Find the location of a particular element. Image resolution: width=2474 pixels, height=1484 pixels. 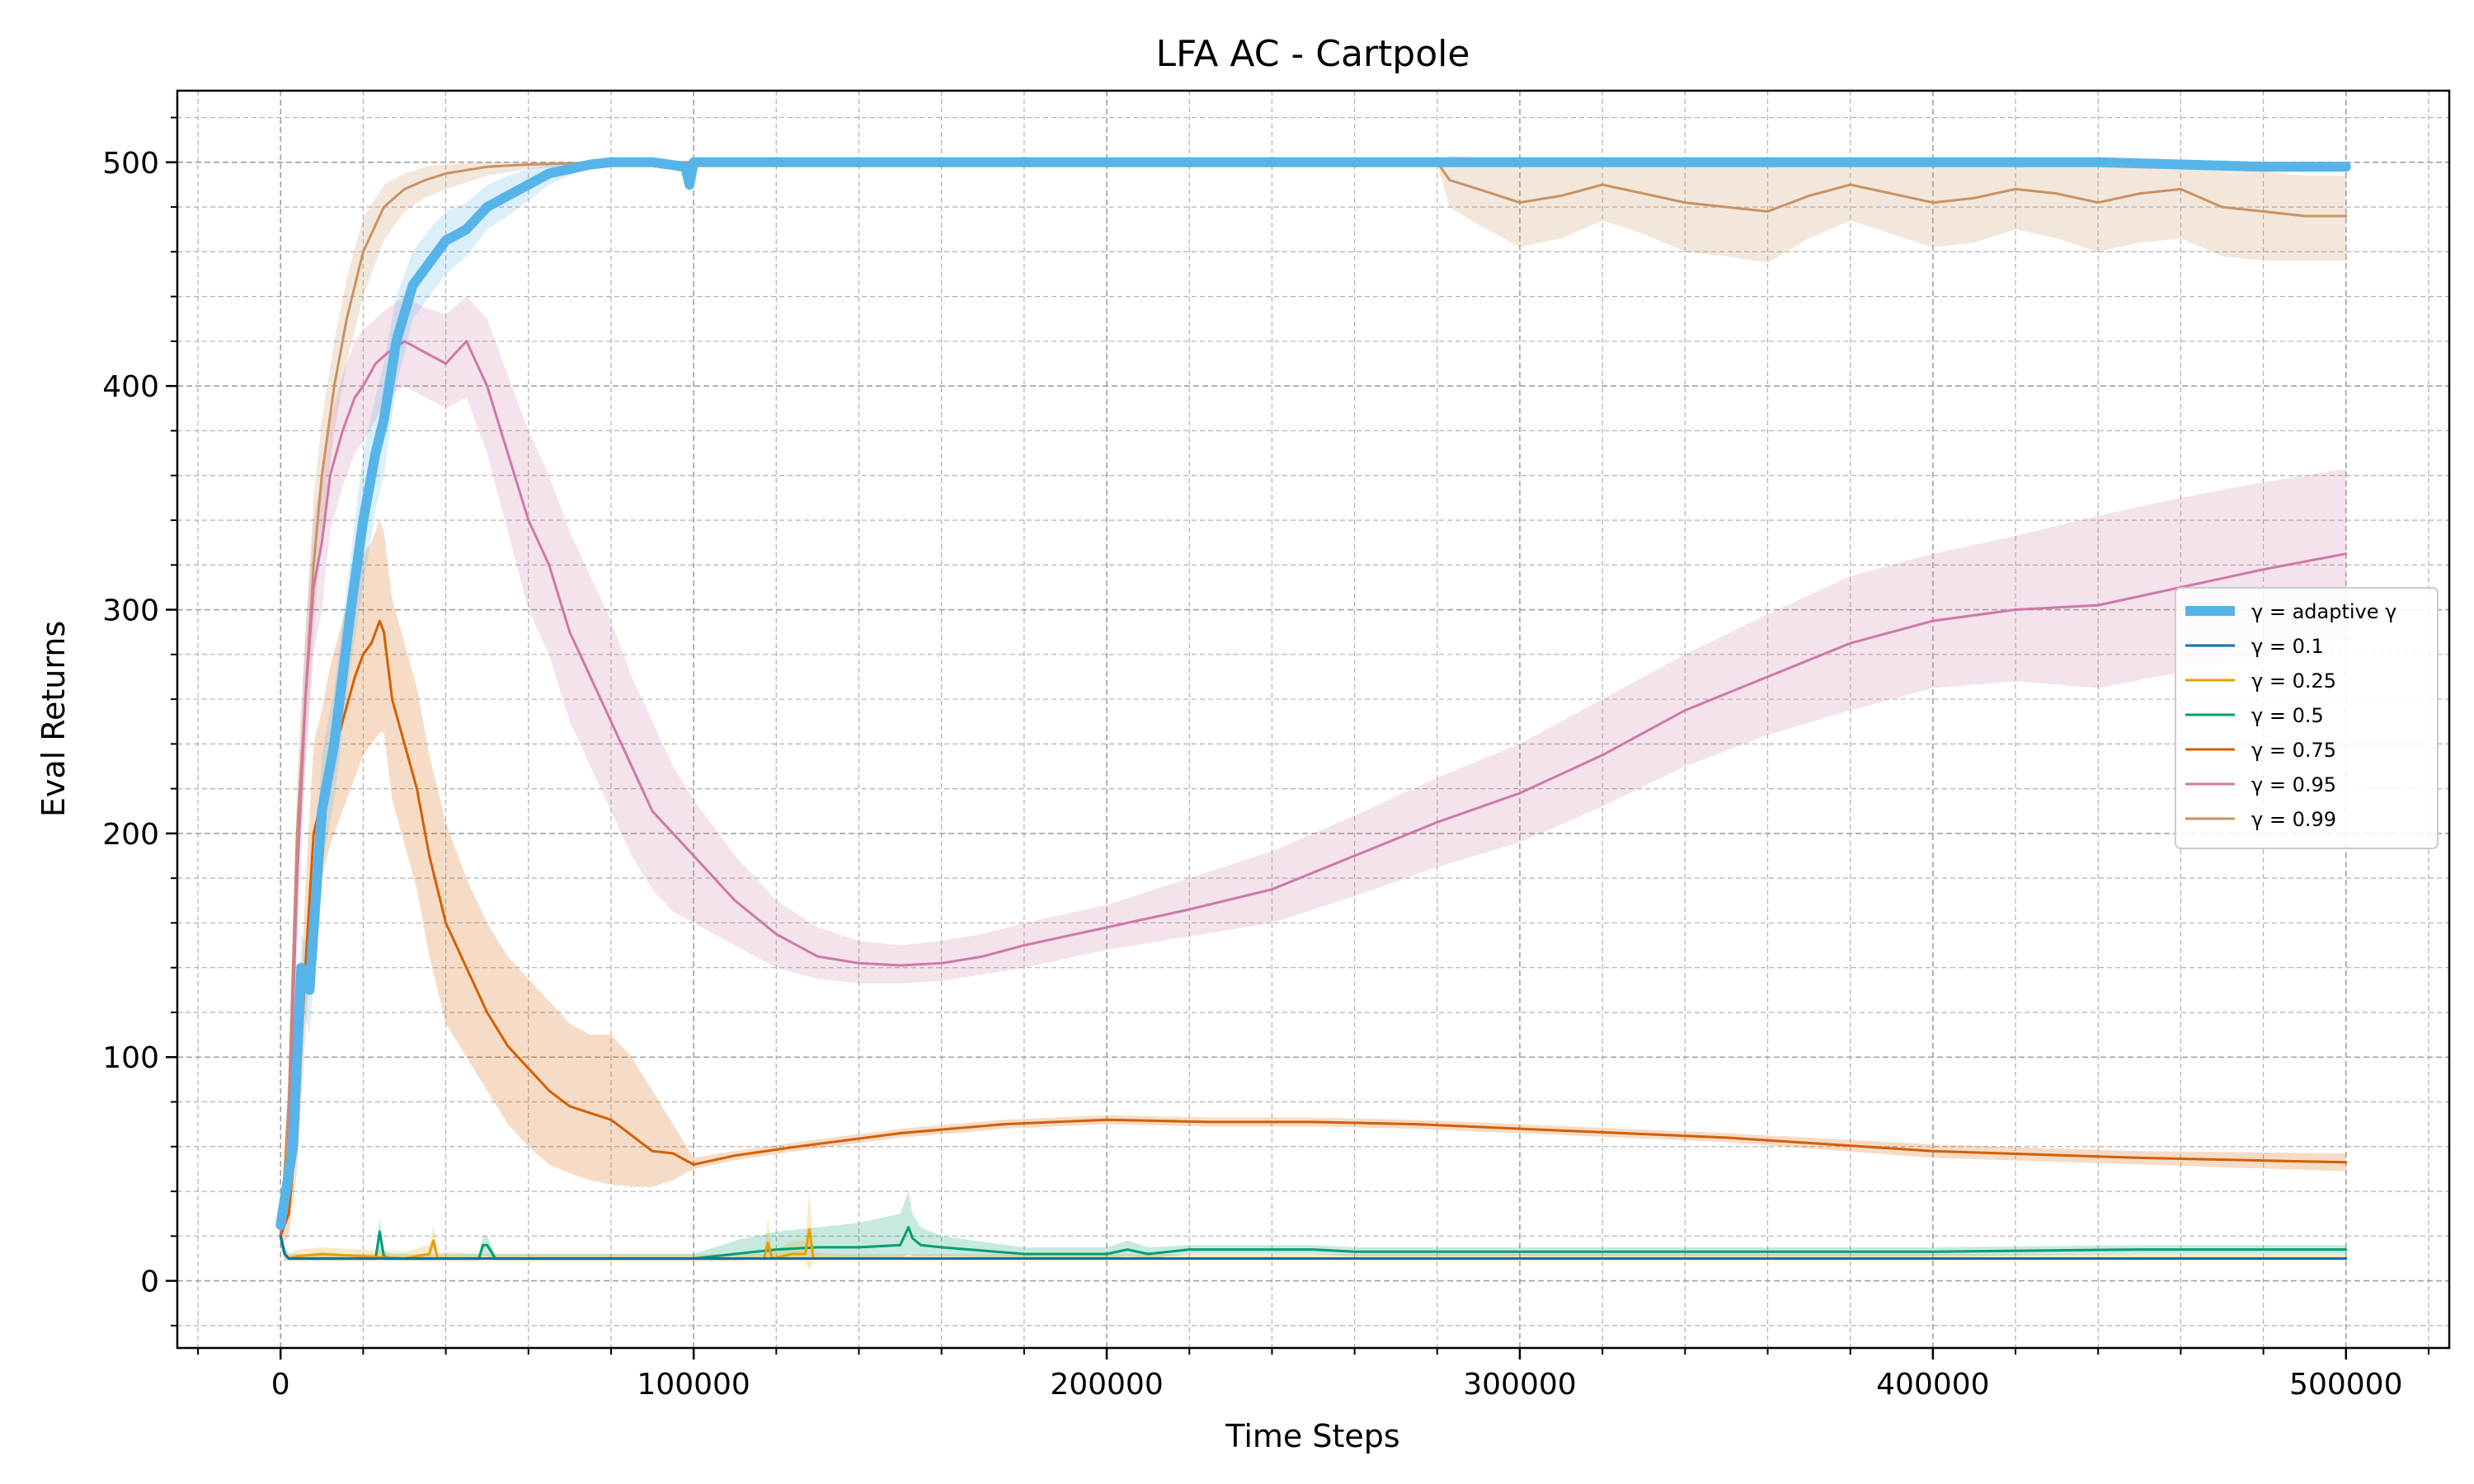

legend-box is located at coordinates (2307, 718).